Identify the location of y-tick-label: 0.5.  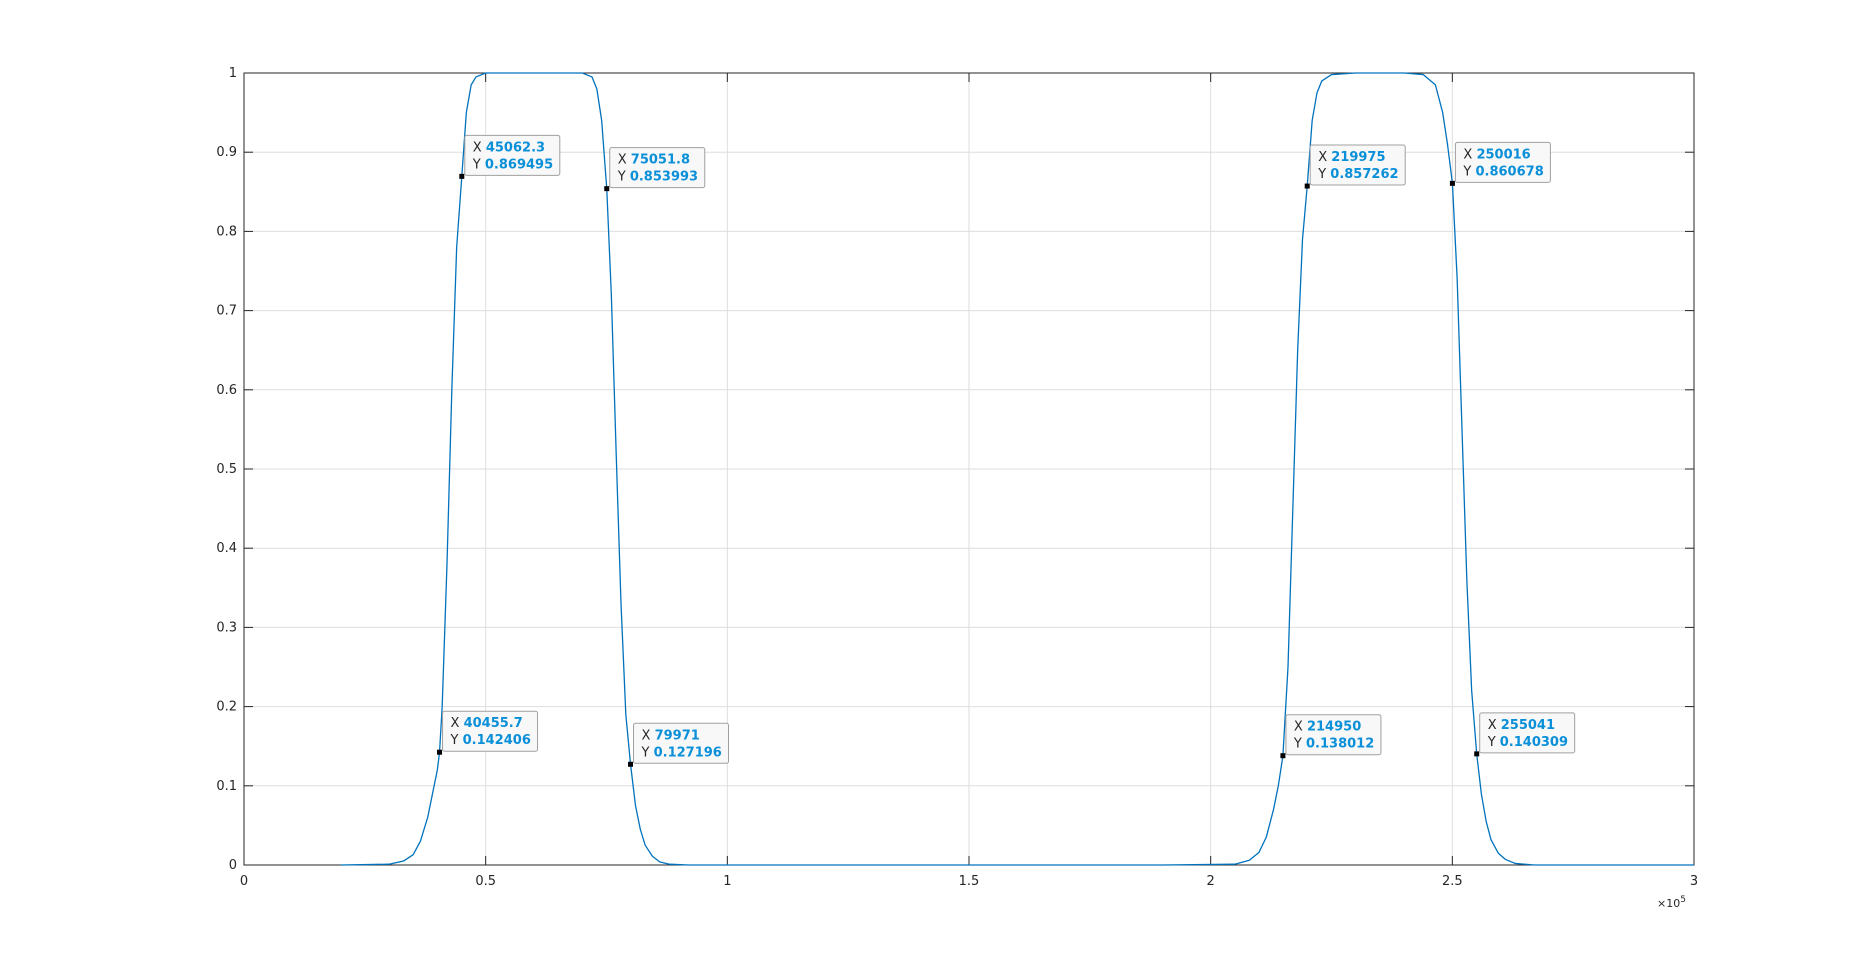
(226, 469).